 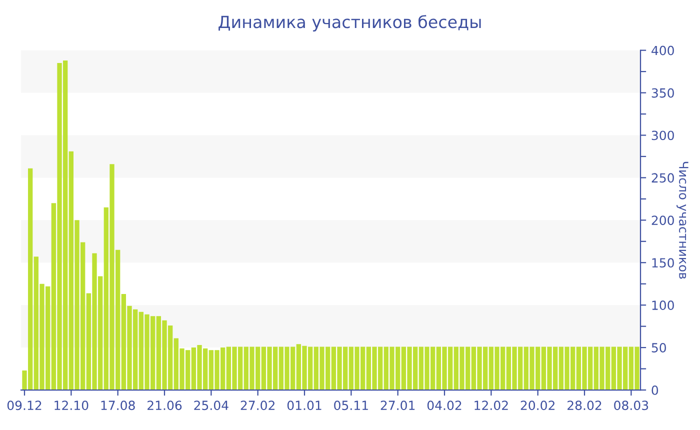 What do you see at coordinates (71, 405) in the screenshot?
I see `x-tick-label: 12.10` at bounding box center [71, 405].